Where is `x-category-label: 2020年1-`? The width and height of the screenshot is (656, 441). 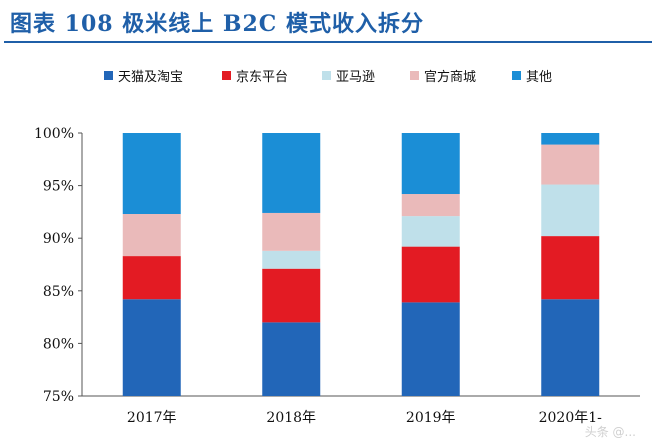
x-category-label: 2020年1- is located at coordinates (571, 418).